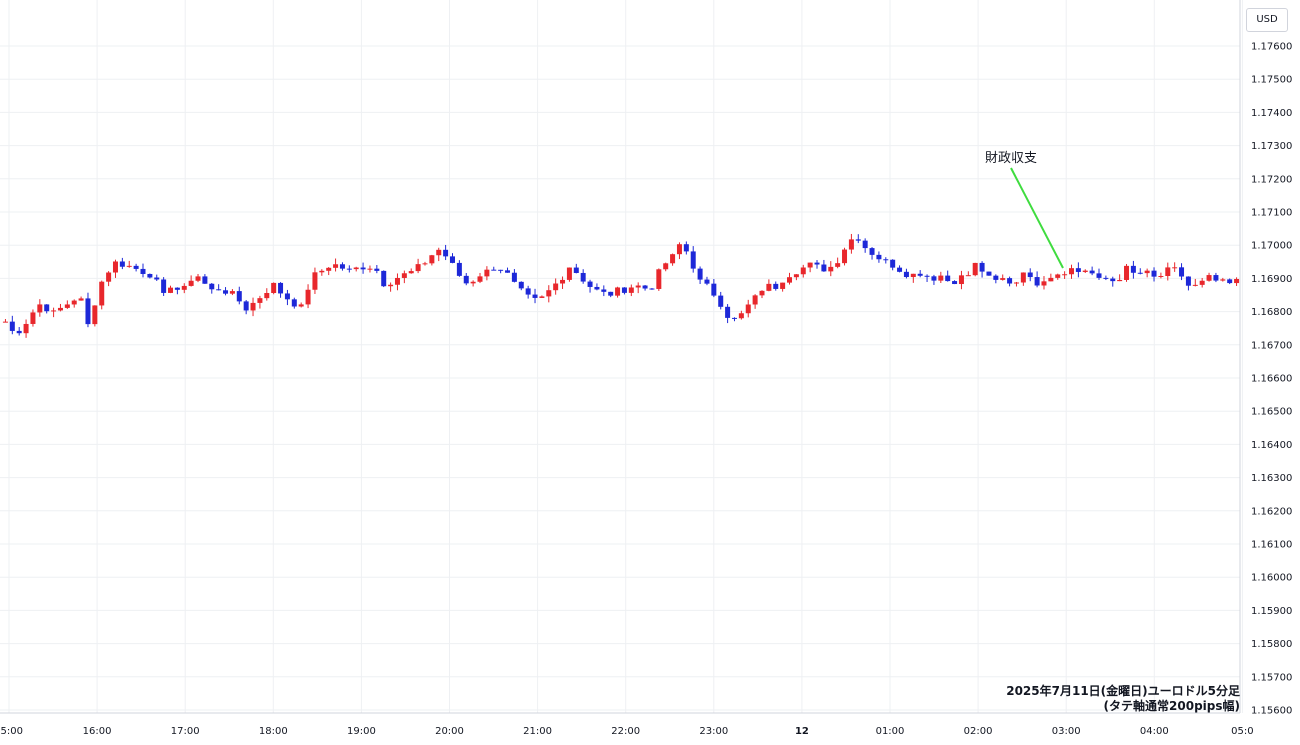 This screenshot has height=745, width=1300. What do you see at coordinates (625, 731) in the screenshot?
I see `time-tick-label: 22:00` at bounding box center [625, 731].